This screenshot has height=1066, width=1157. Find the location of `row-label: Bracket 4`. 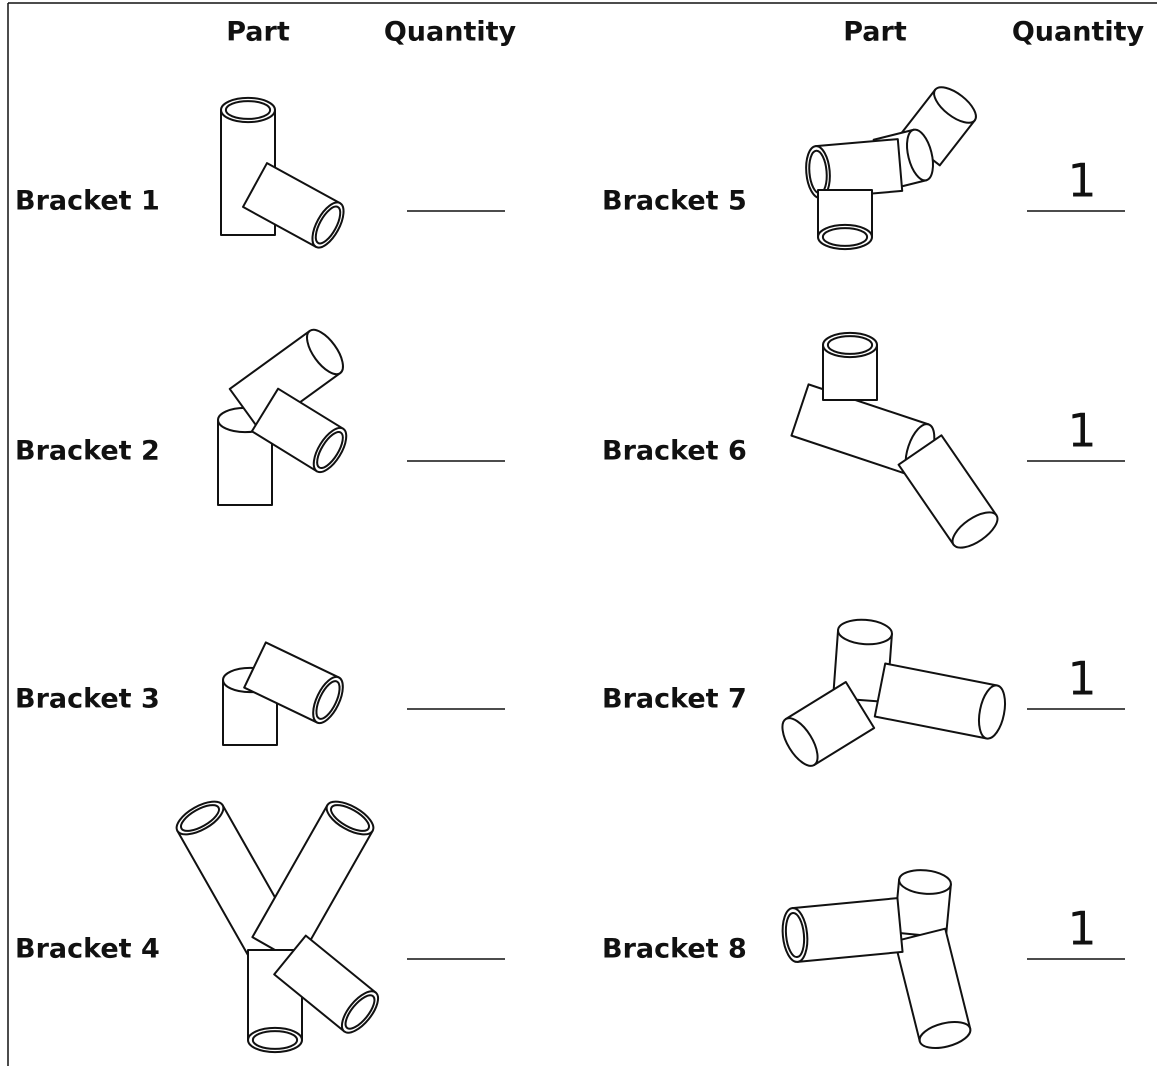

row-label: Bracket 4 is located at coordinates (87, 949).